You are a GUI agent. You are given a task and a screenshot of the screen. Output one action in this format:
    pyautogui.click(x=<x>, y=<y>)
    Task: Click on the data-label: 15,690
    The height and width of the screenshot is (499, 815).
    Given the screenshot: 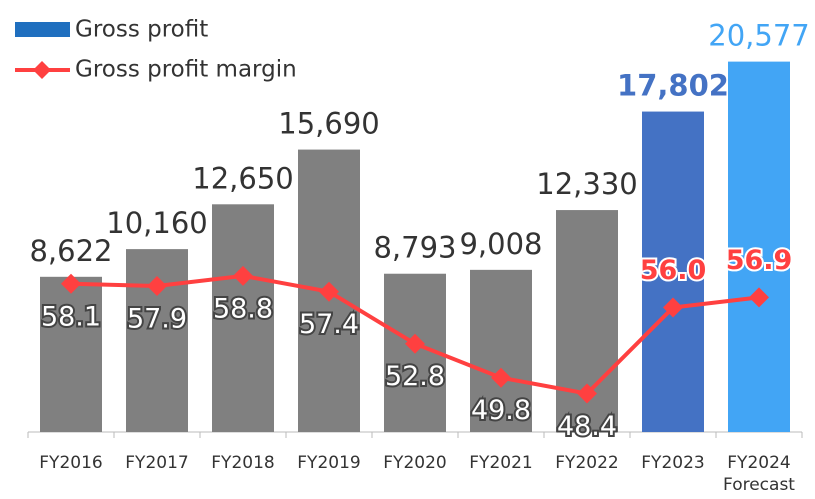 What is the action you would take?
    pyautogui.click(x=328, y=124)
    